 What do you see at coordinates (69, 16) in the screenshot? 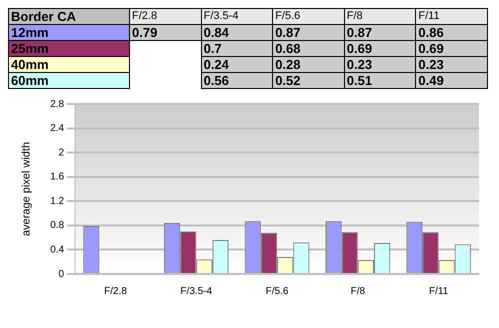
I see `chart-title: Border CA` at bounding box center [69, 16].